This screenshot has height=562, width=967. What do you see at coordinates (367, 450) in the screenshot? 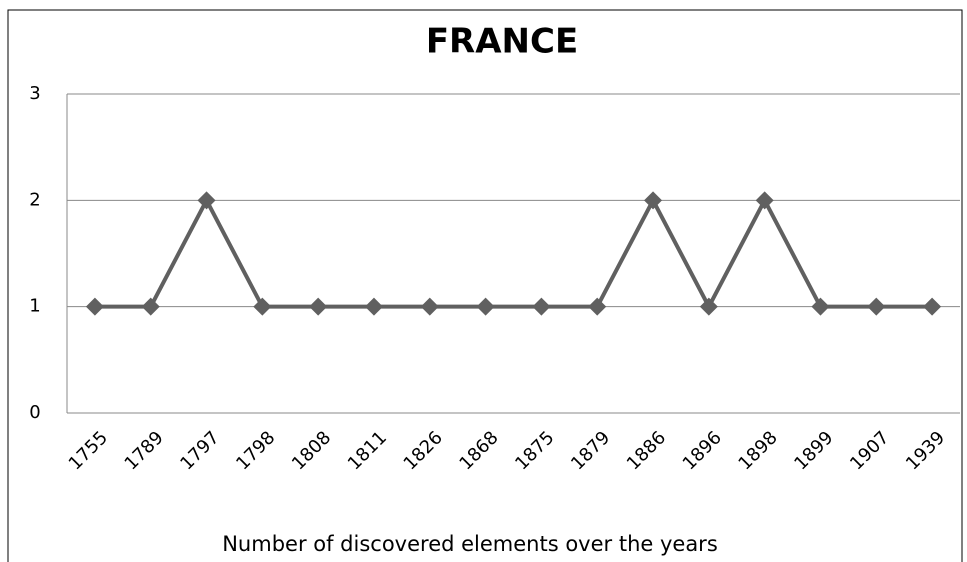
I see `x-tick-label: 1811` at bounding box center [367, 450].